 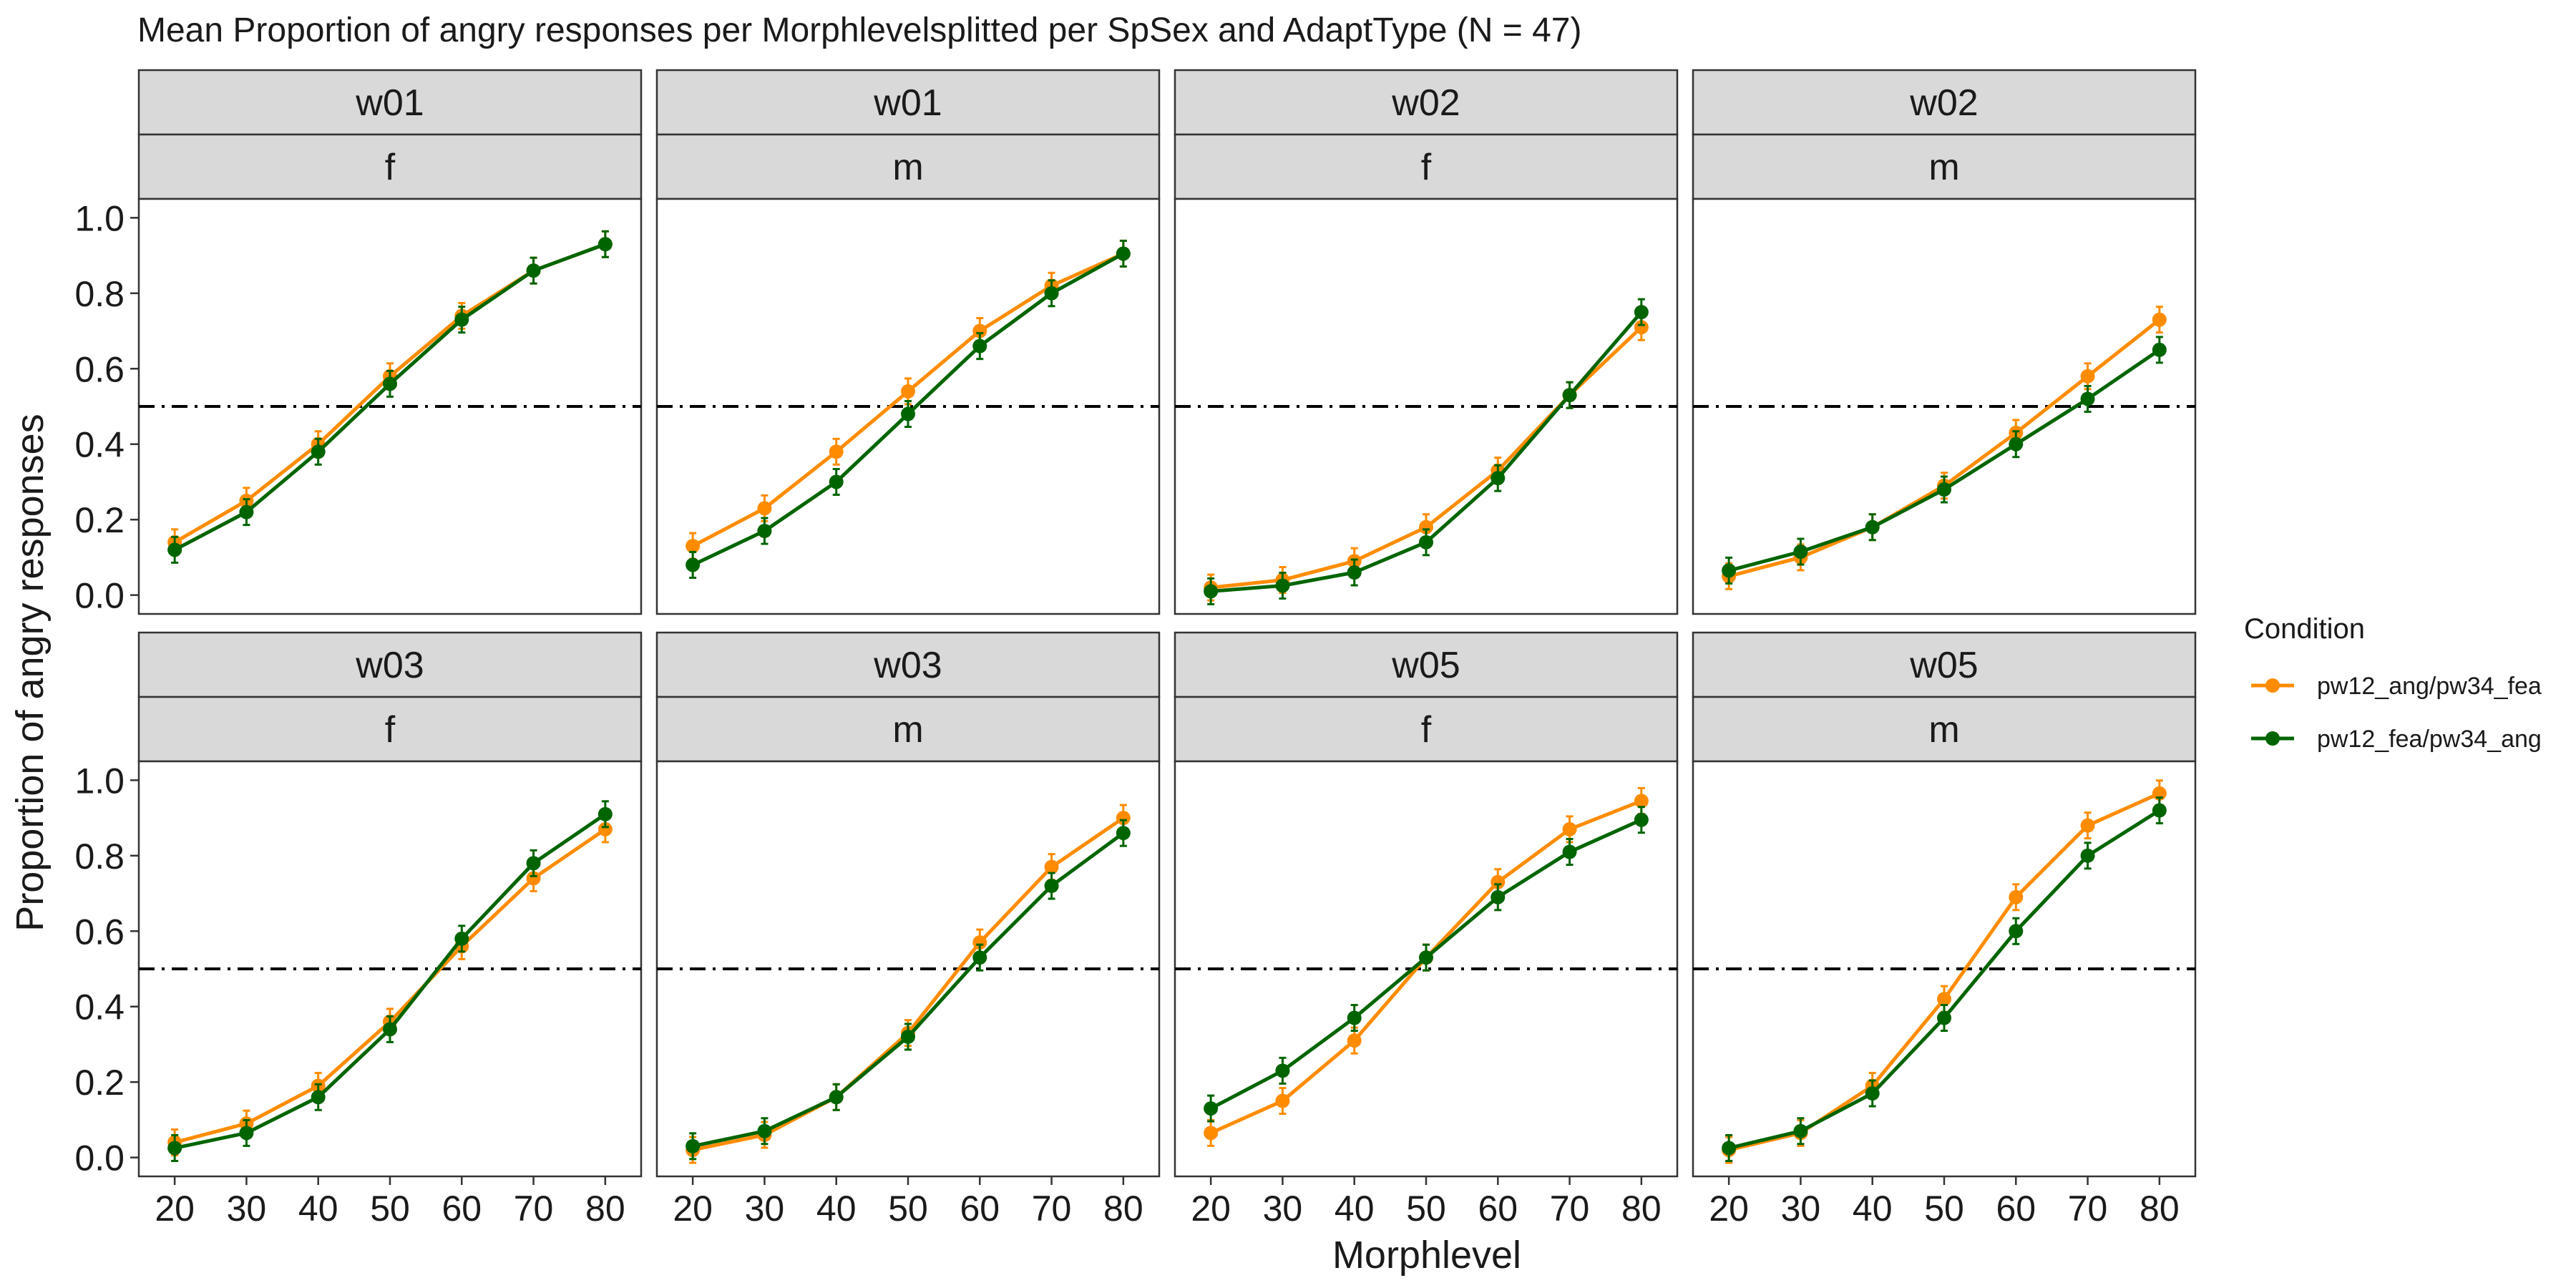 I want to click on y-tick-label: 0.4, so click(x=100, y=1007).